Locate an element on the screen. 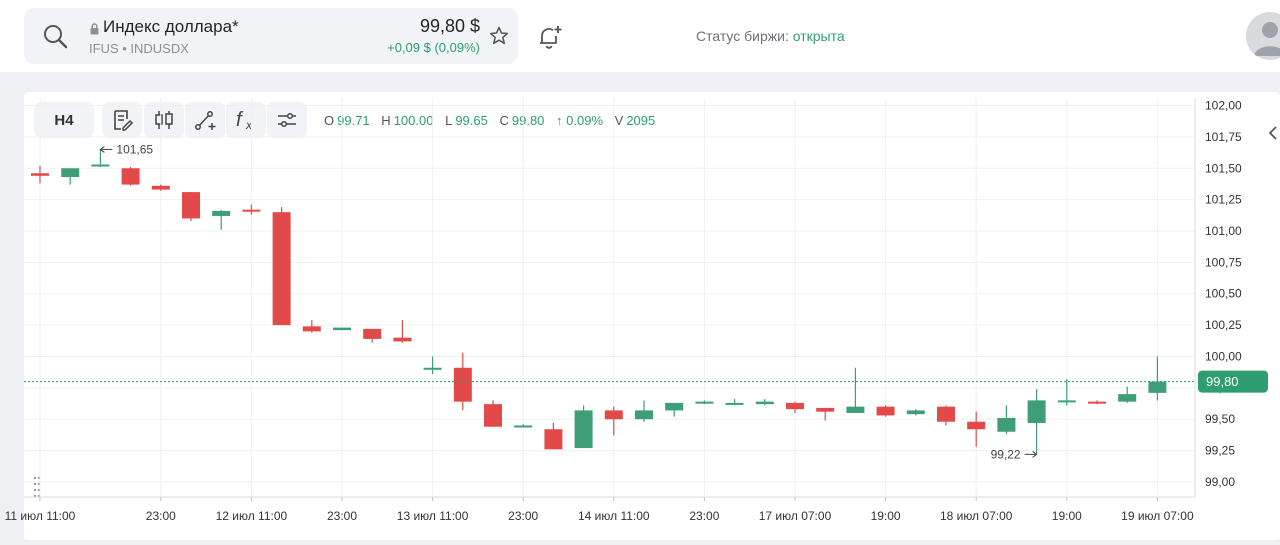 The image size is (1280, 545). chevron-left-icon is located at coordinates (1273, 133).